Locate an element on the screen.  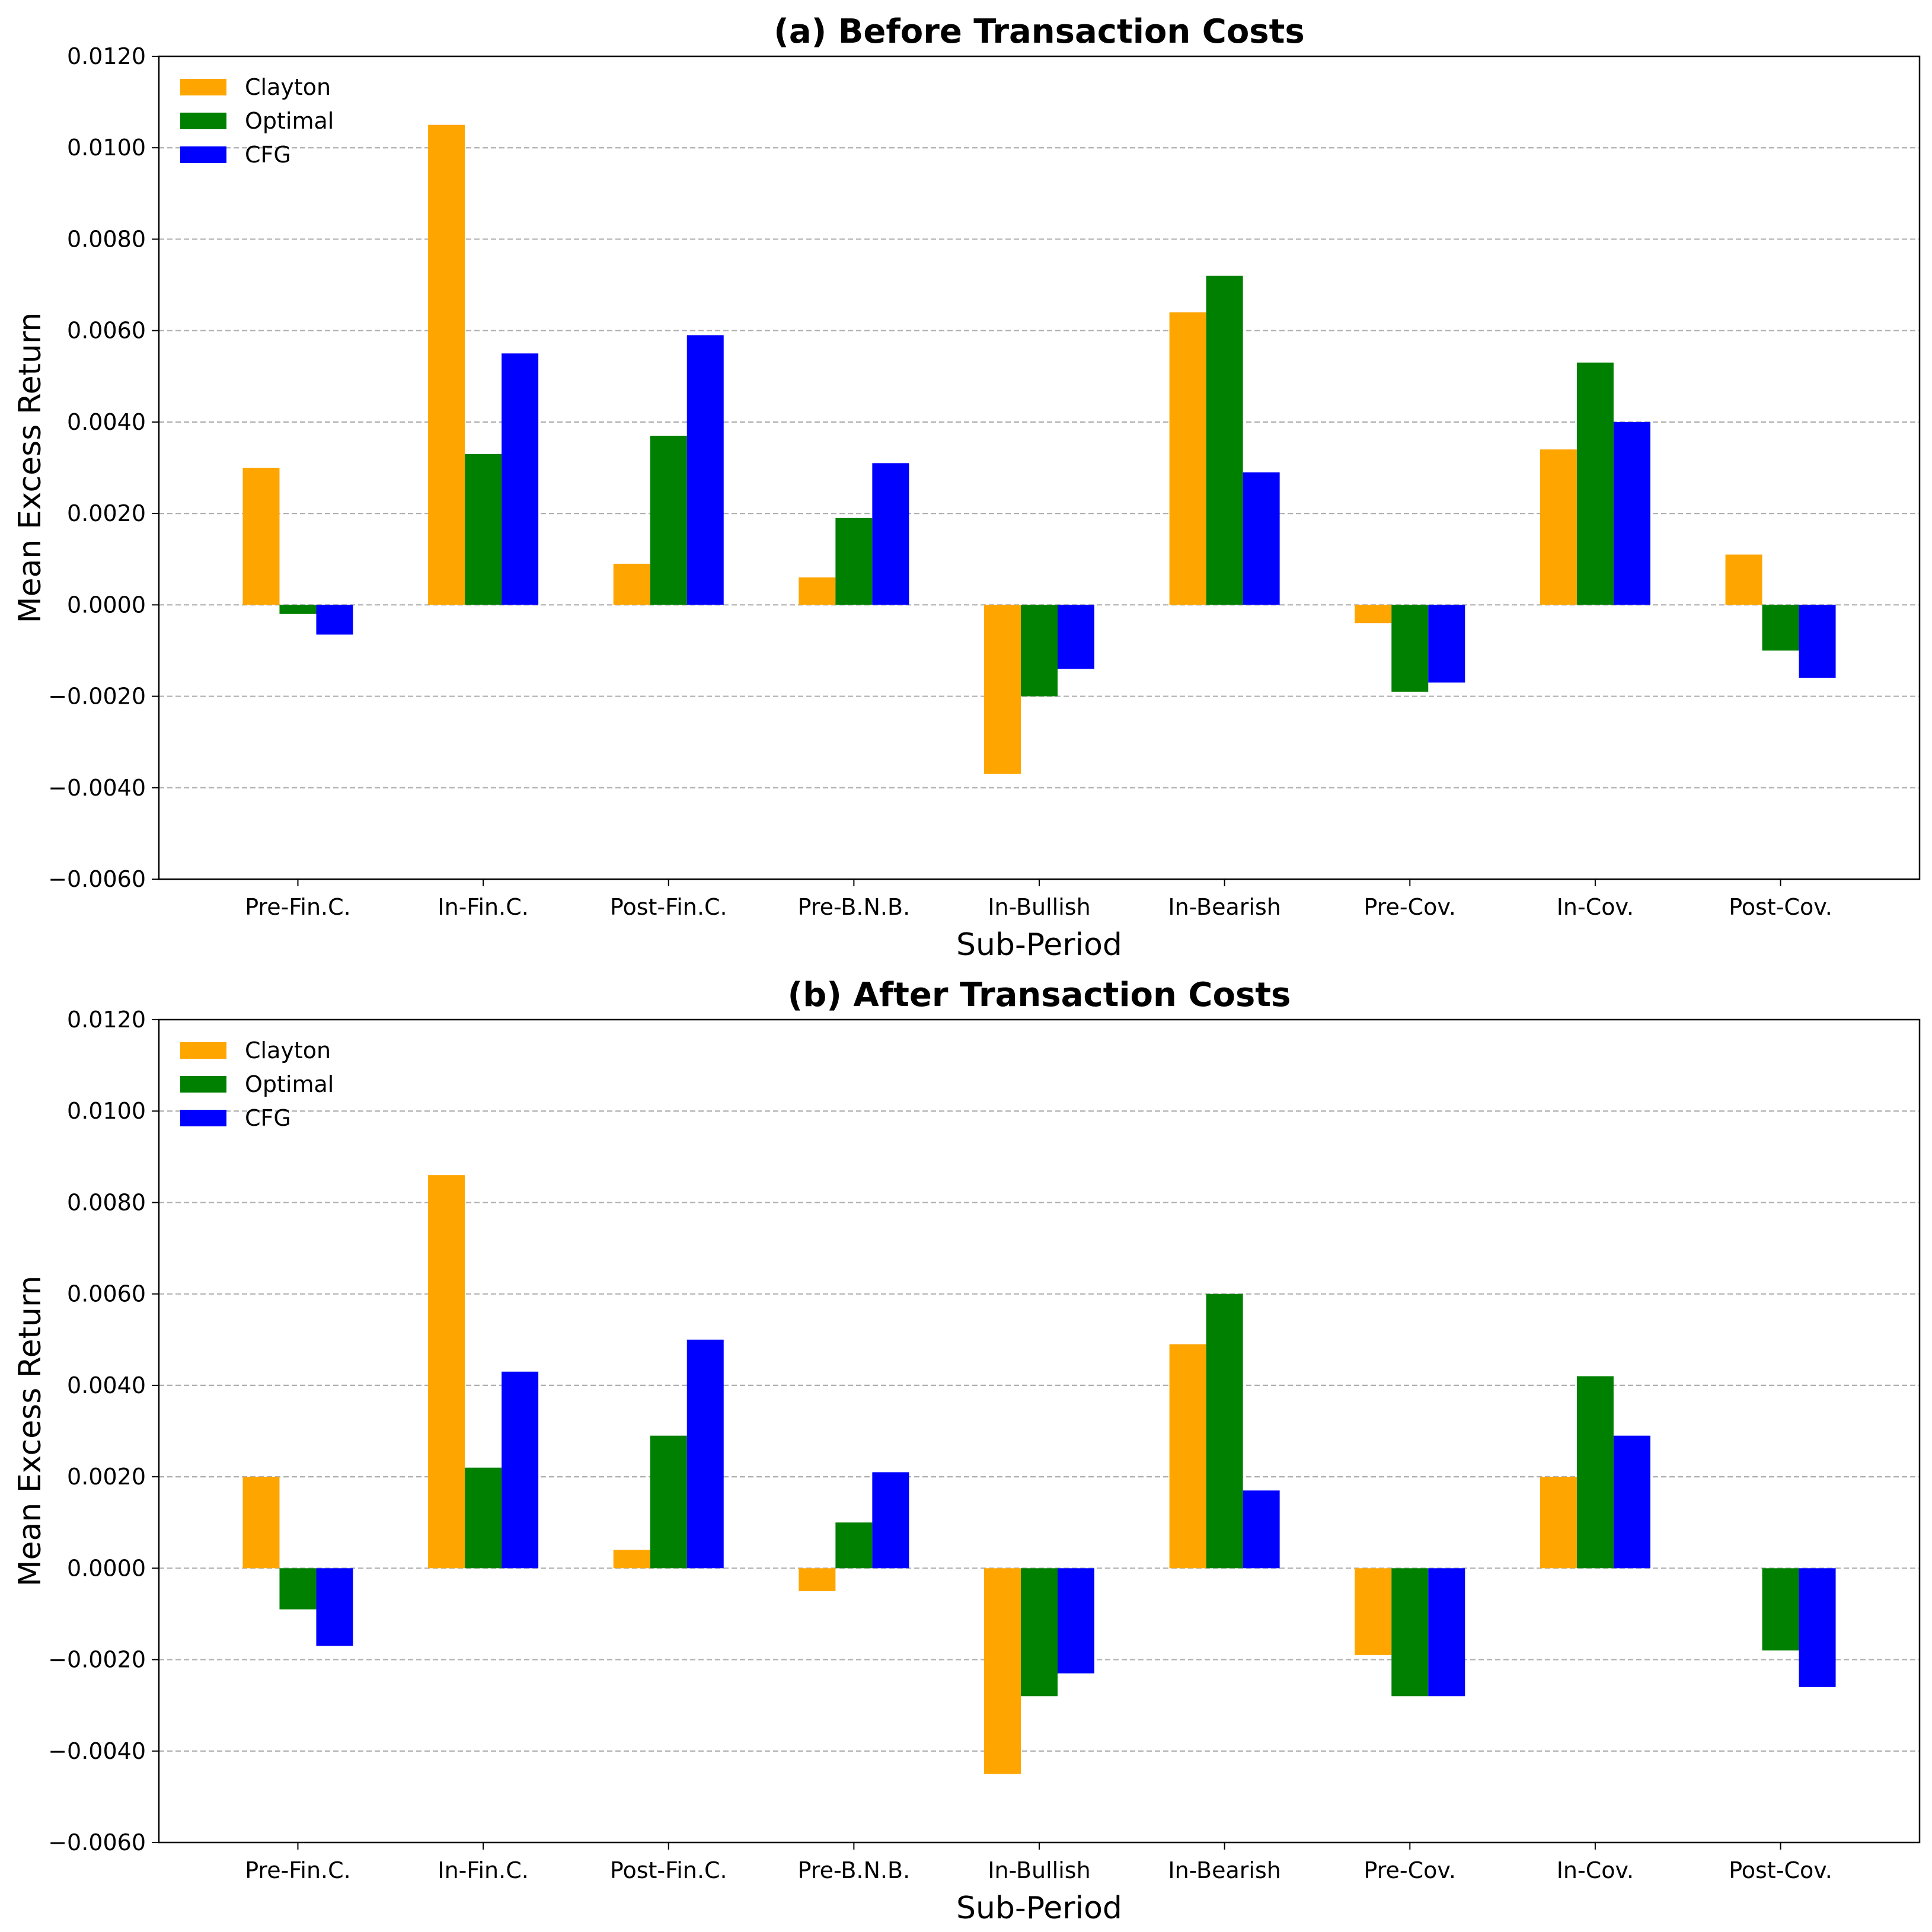
bar-cfg-post-cov- is located at coordinates (1817, 1627).